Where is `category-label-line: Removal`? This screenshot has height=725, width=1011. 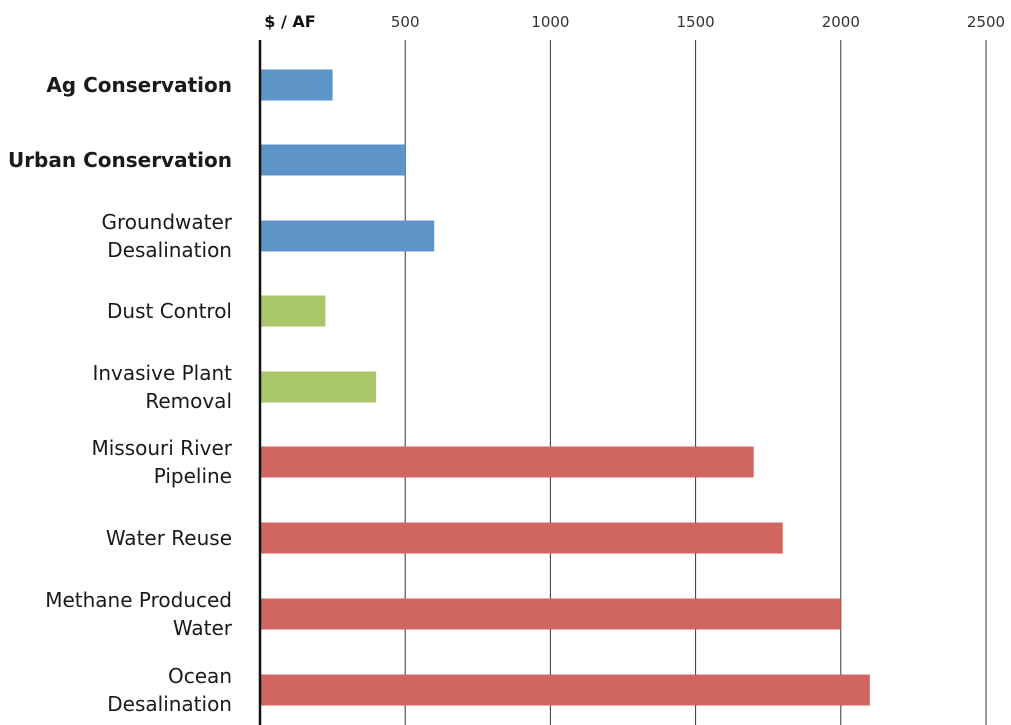
category-label-line: Removal is located at coordinates (188, 401).